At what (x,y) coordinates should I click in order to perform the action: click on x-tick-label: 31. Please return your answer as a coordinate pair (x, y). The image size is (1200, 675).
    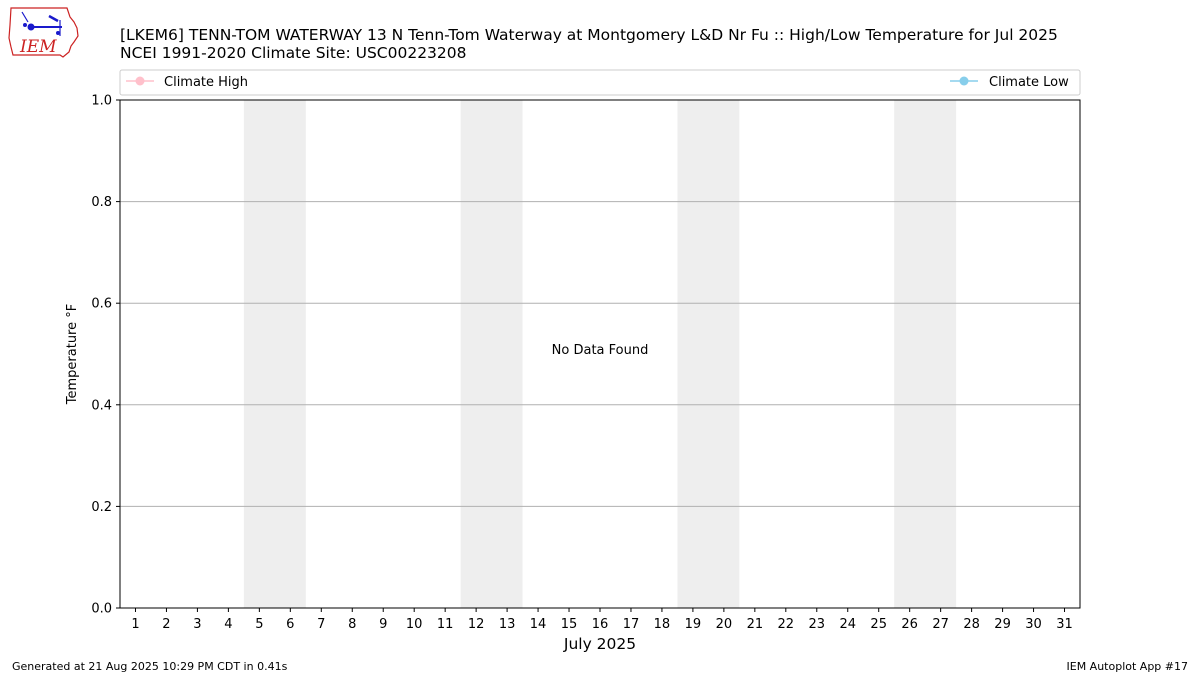
    Looking at the image, I should click on (1064, 624).